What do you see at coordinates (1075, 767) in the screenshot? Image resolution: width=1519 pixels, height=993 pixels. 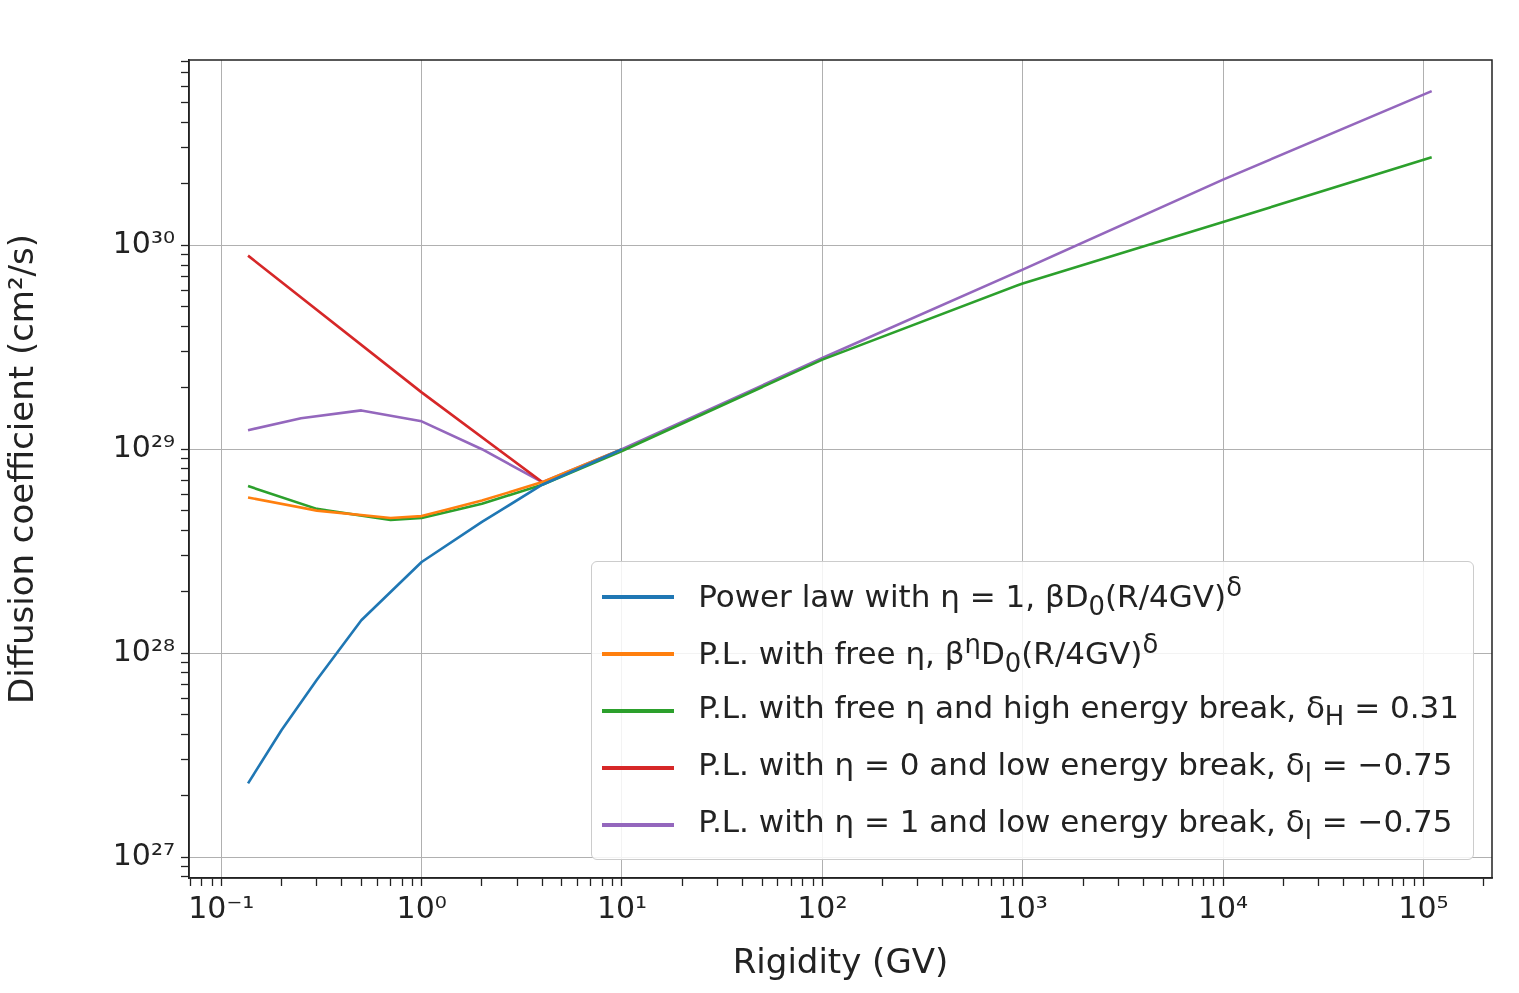 I see `legend-label: P.L. with η = 0 and low energy break, δ$_{l}$ = −0.75` at bounding box center [1075, 767].